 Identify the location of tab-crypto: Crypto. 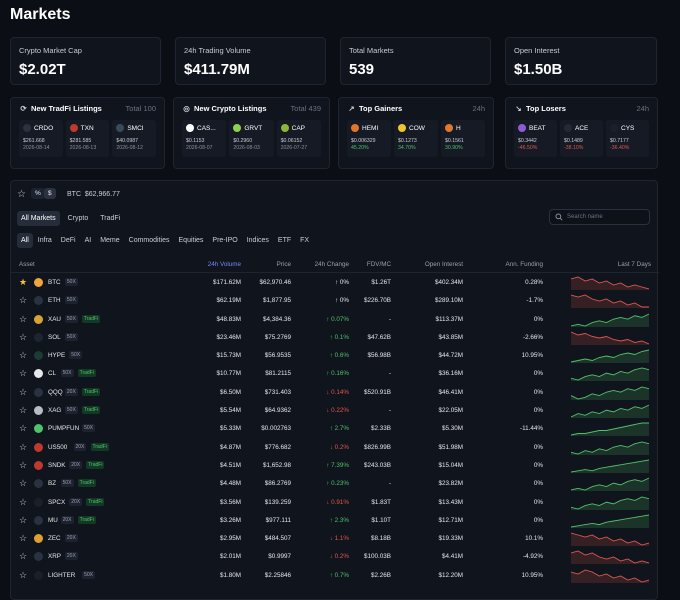
(78, 218).